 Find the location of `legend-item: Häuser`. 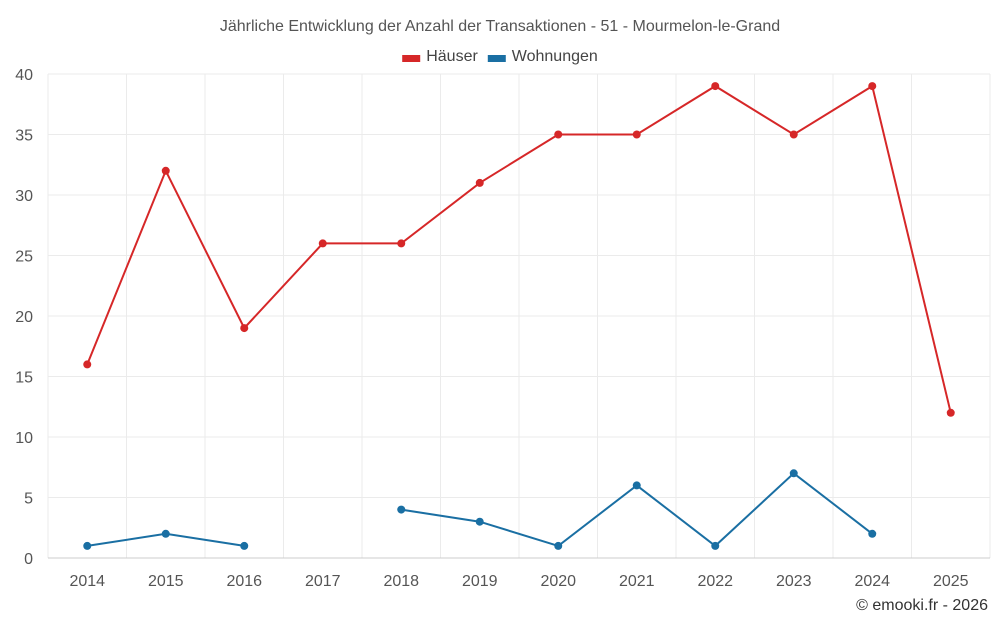

legend-item: Häuser is located at coordinates (440, 56).